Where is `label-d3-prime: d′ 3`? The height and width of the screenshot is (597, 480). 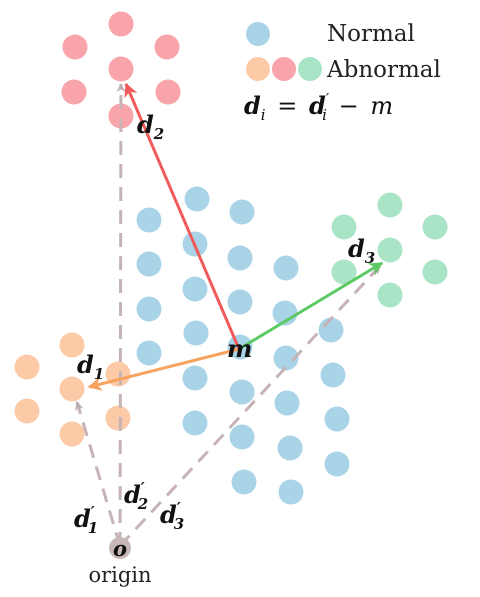
label-d3-prime: d′ 3 is located at coordinates (172, 516).